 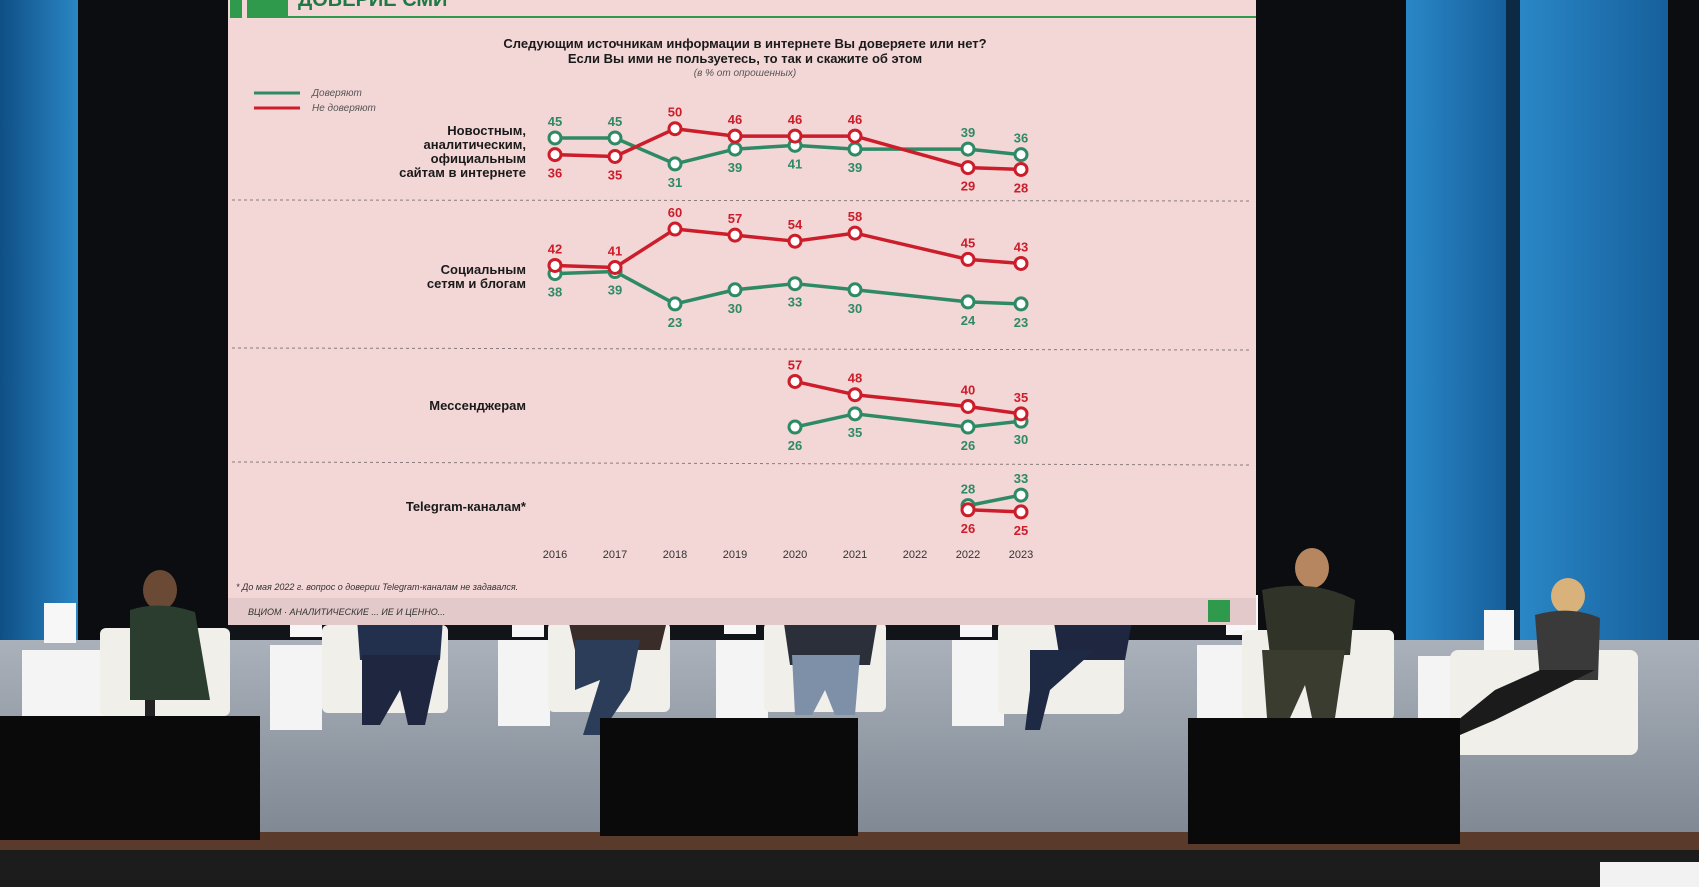 What do you see at coordinates (477, 405) in the screenshot?
I see `category-label-messengers: Мессенджерам` at bounding box center [477, 405].